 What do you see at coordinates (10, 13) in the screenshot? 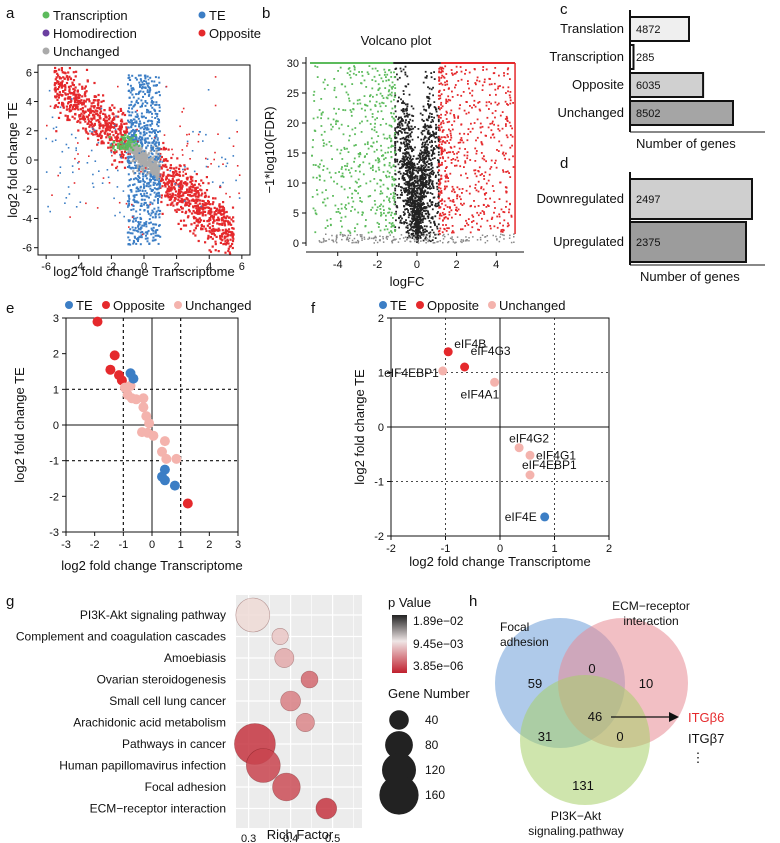
I see `panel-label-a: a` at bounding box center [10, 13].